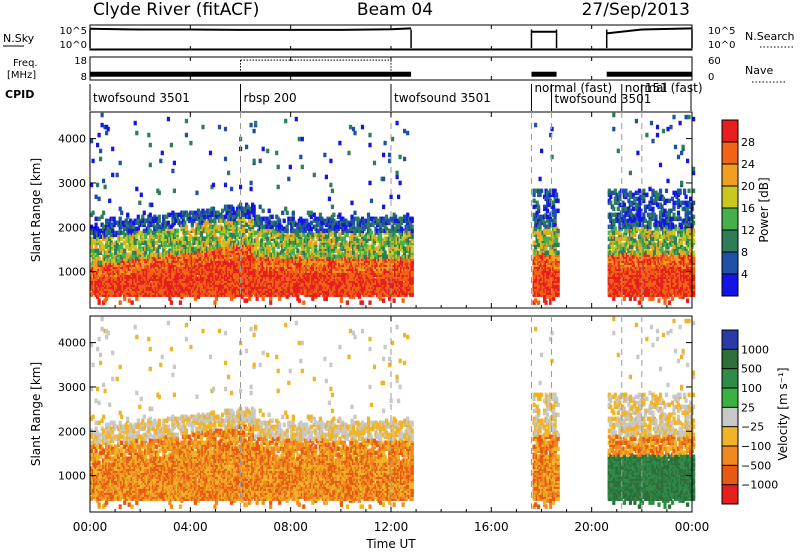 The image size is (800, 554). Describe the element at coordinates (19, 38) in the screenshot. I see `nsky-label: N.Sky` at that location.